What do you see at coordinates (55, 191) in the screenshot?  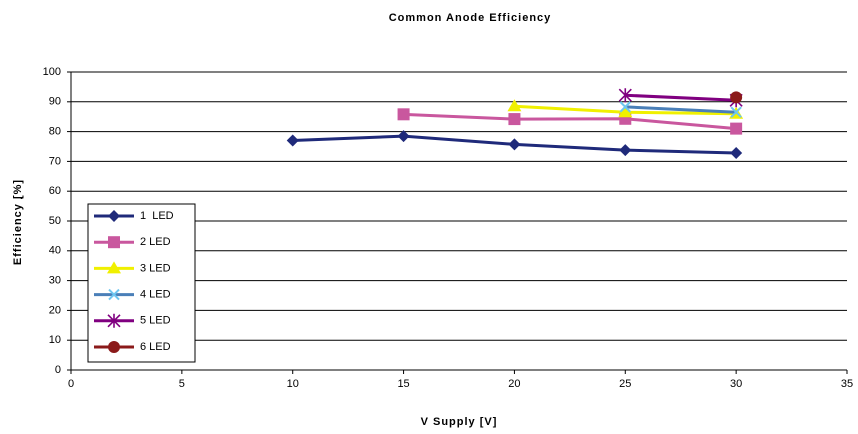 I see `y-tick-label: 60` at bounding box center [55, 191].